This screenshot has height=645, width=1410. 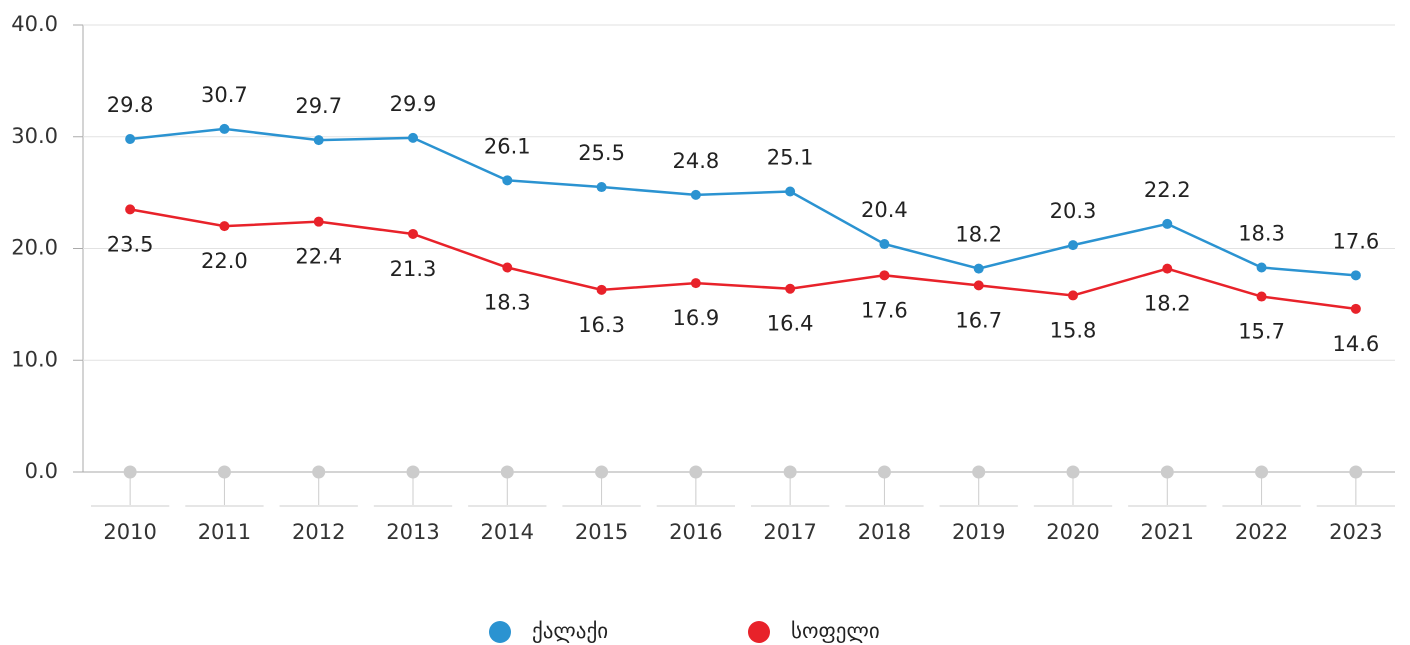 What do you see at coordinates (1355, 344) in the screenshot?
I see `data-label: 14.6` at bounding box center [1355, 344].